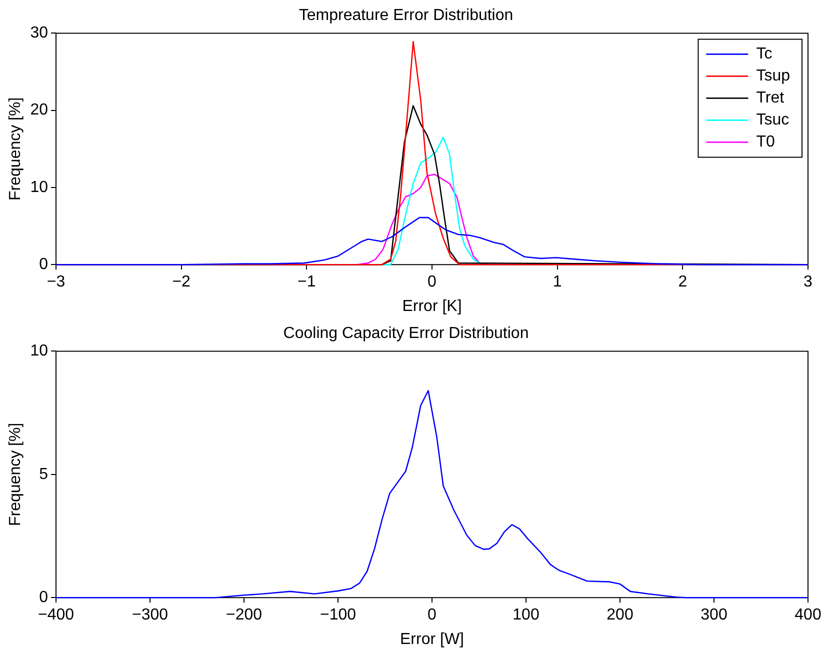 This screenshot has height=651, width=830. What do you see at coordinates (39, 110) in the screenshot?
I see `y-tick-label: 20` at bounding box center [39, 110].